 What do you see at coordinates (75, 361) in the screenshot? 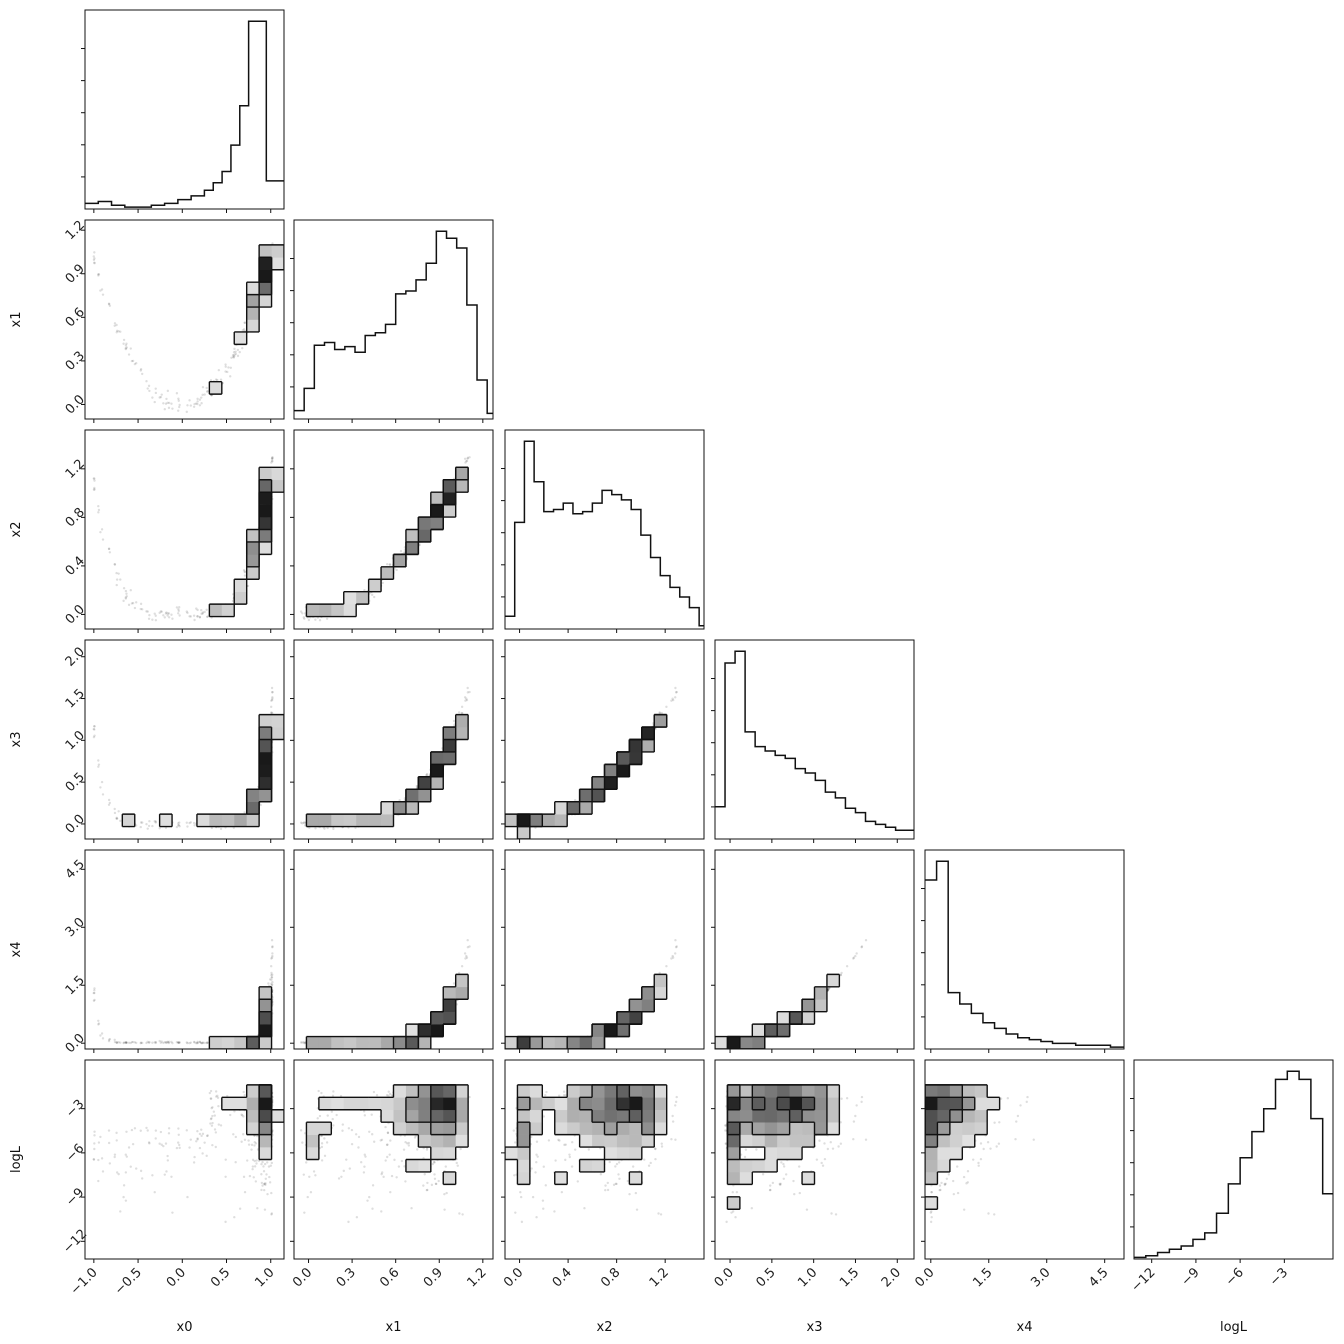
I see `y-tick-label-x1: 0.3` at bounding box center [75, 361].